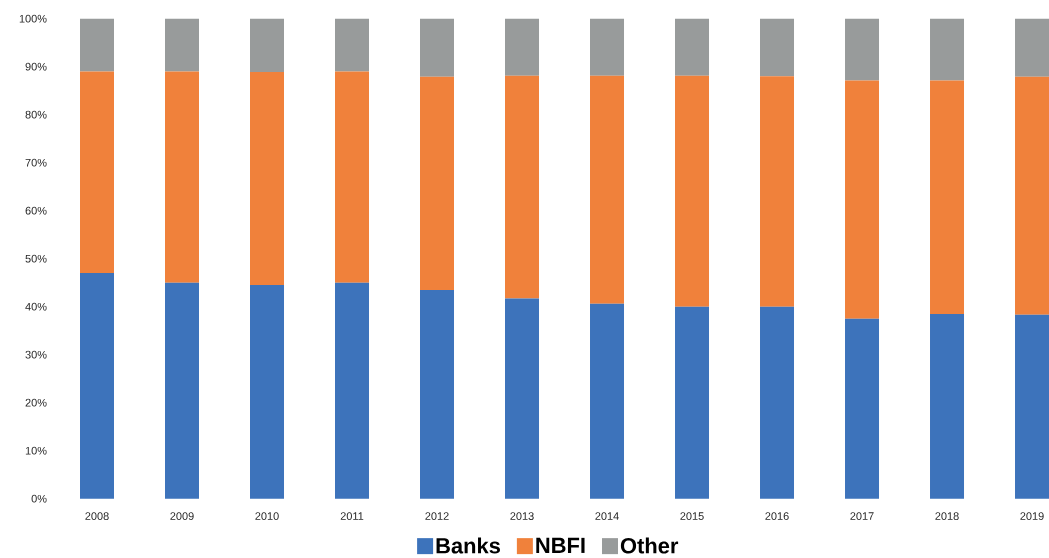 This screenshot has height=558, width=1049. I want to click on y-tick-label: 20%, so click(36, 402).